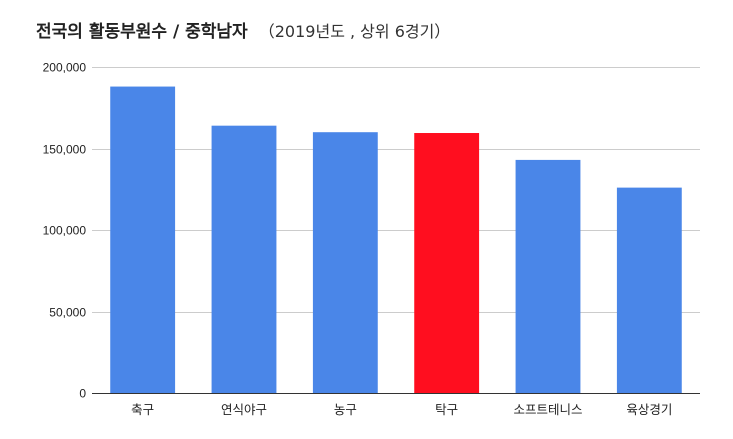 The height and width of the screenshot is (439, 733). Describe the element at coordinates (401, 409) in the screenshot. I see `x-axis-category-labels: 축구 연식야구 농구 탁구 소프트테니스 육상경기` at that location.